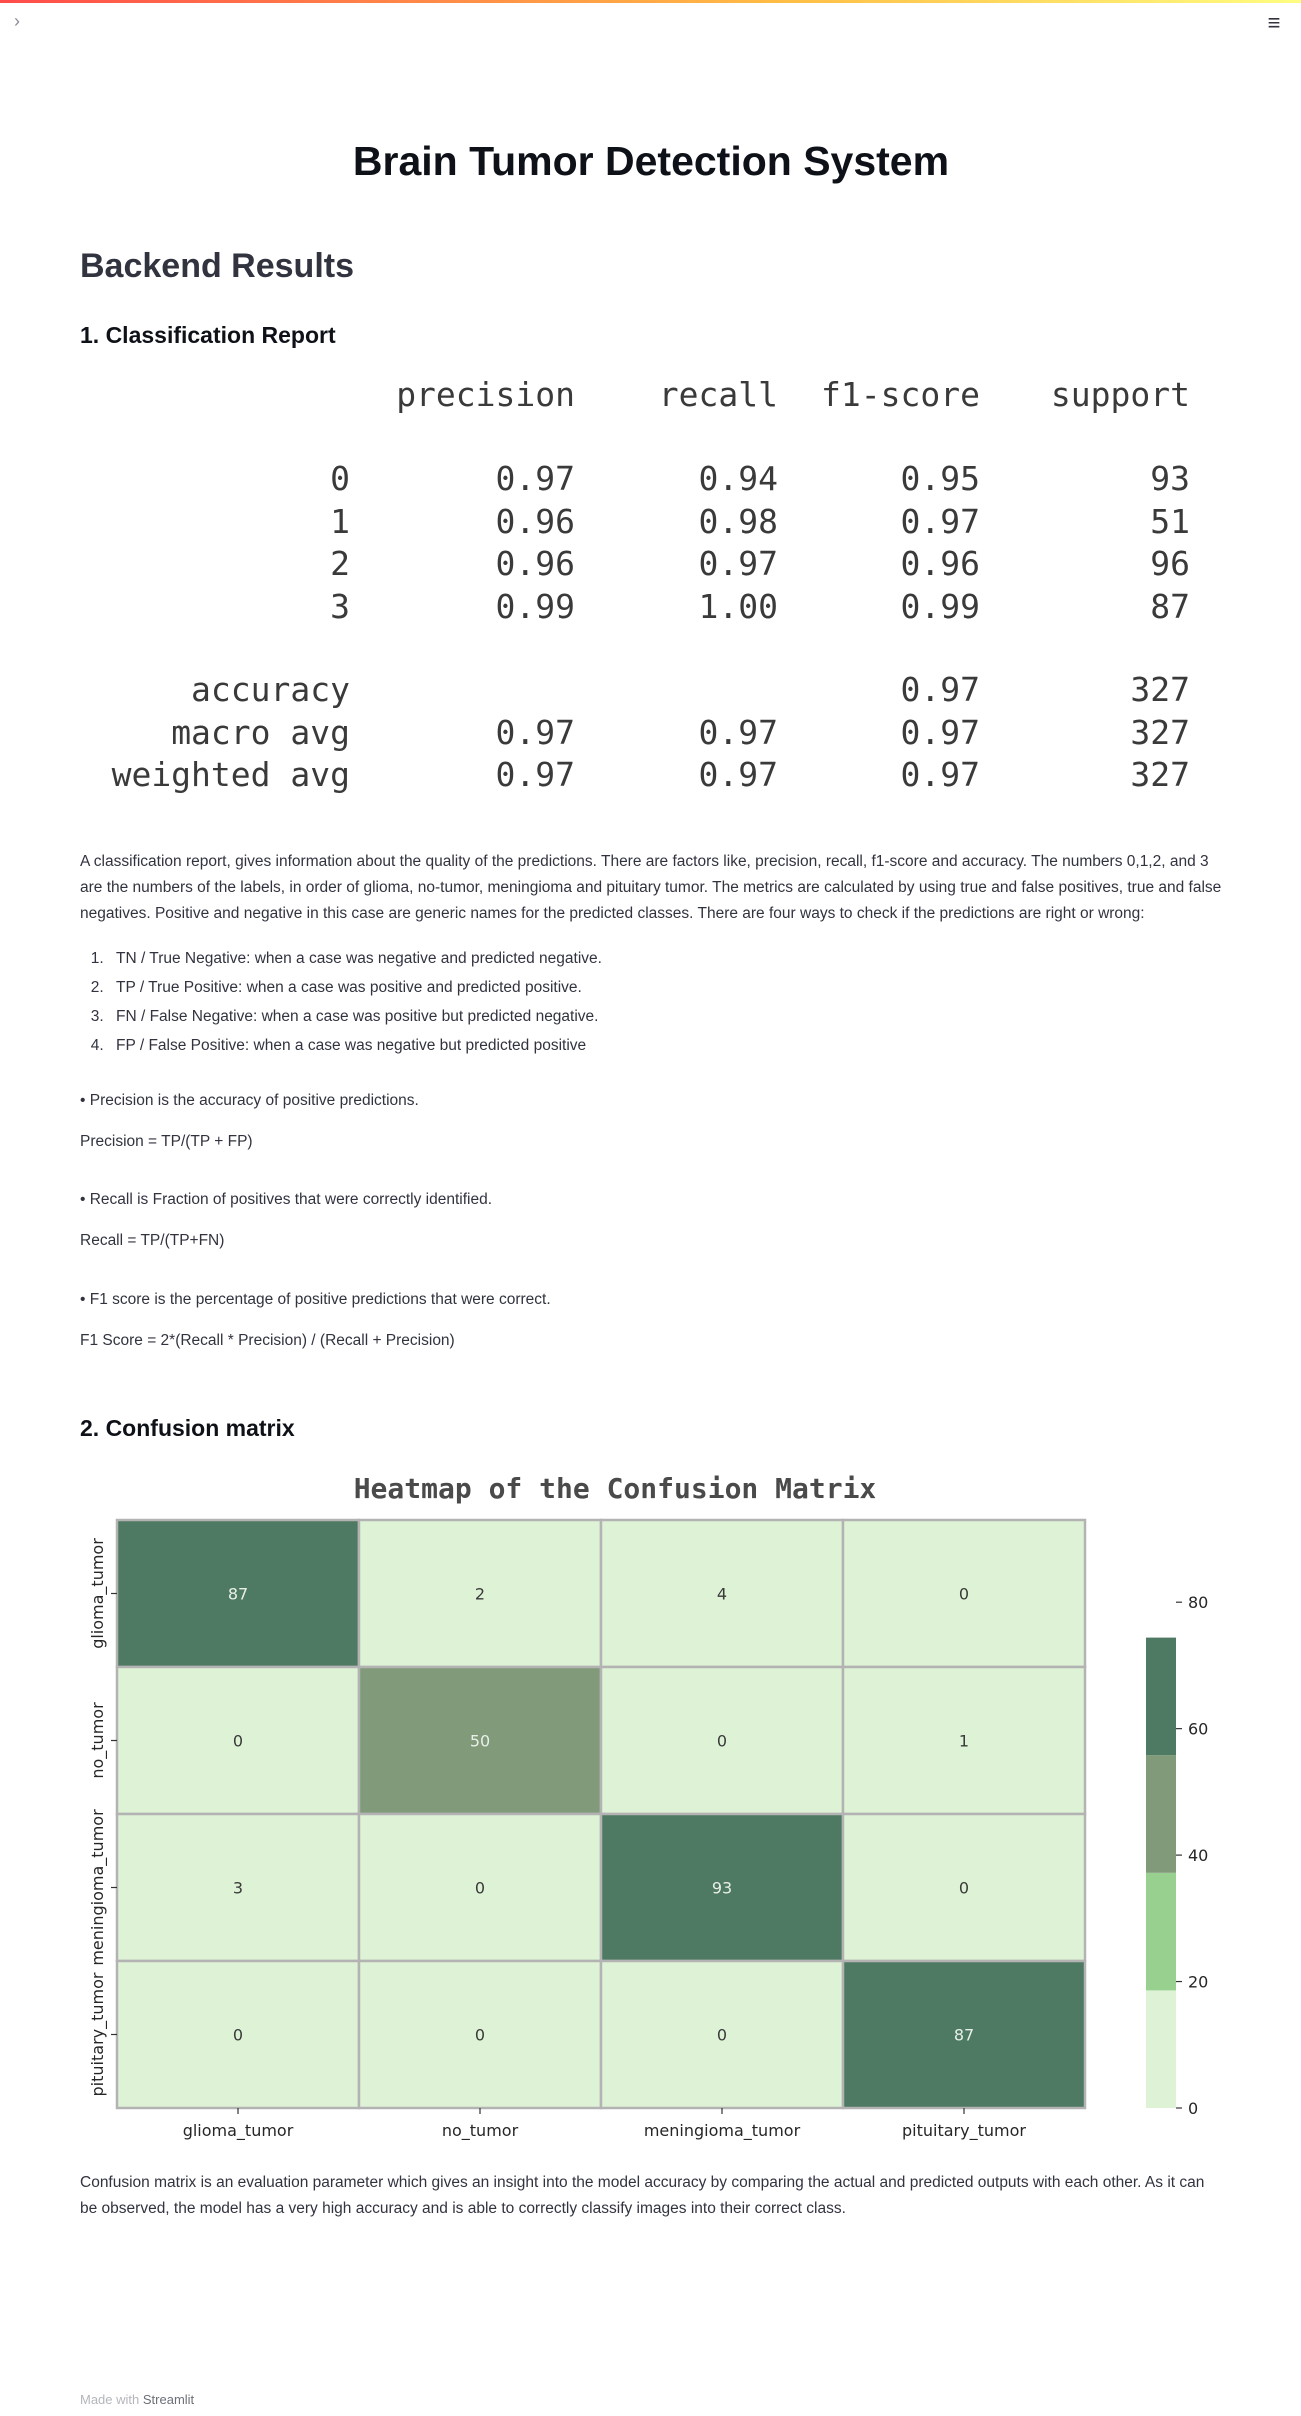  Describe the element at coordinates (1274, 22) in the screenshot. I see `hamburger-menu-icon: ≡` at that location.